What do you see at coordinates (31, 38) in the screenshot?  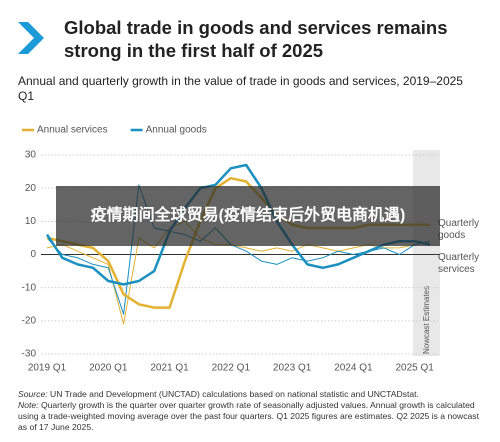 I see `logo` at bounding box center [31, 38].